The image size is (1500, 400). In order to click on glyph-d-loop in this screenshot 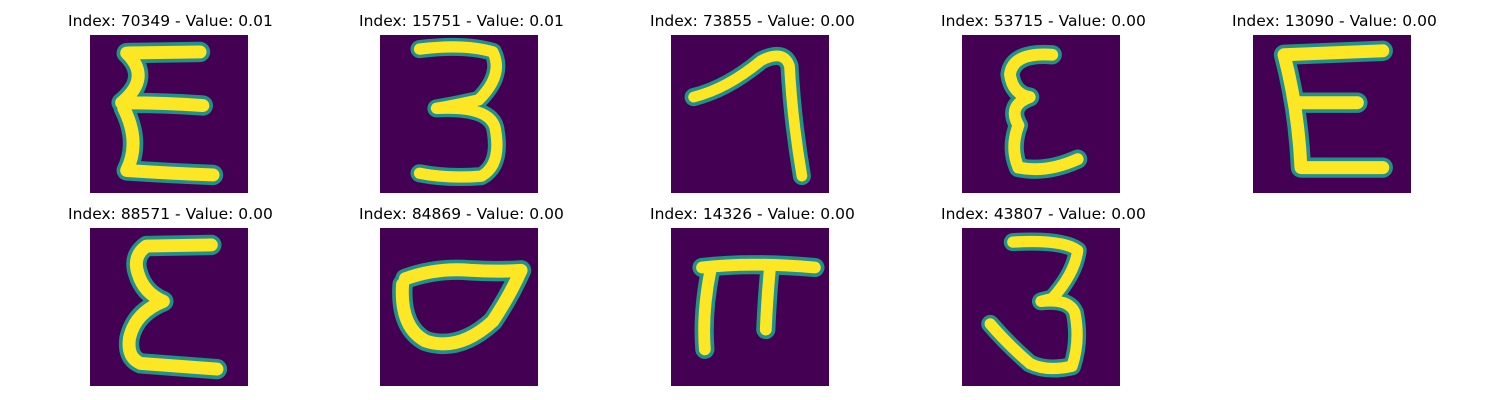, I will do `click(462, 306)`.